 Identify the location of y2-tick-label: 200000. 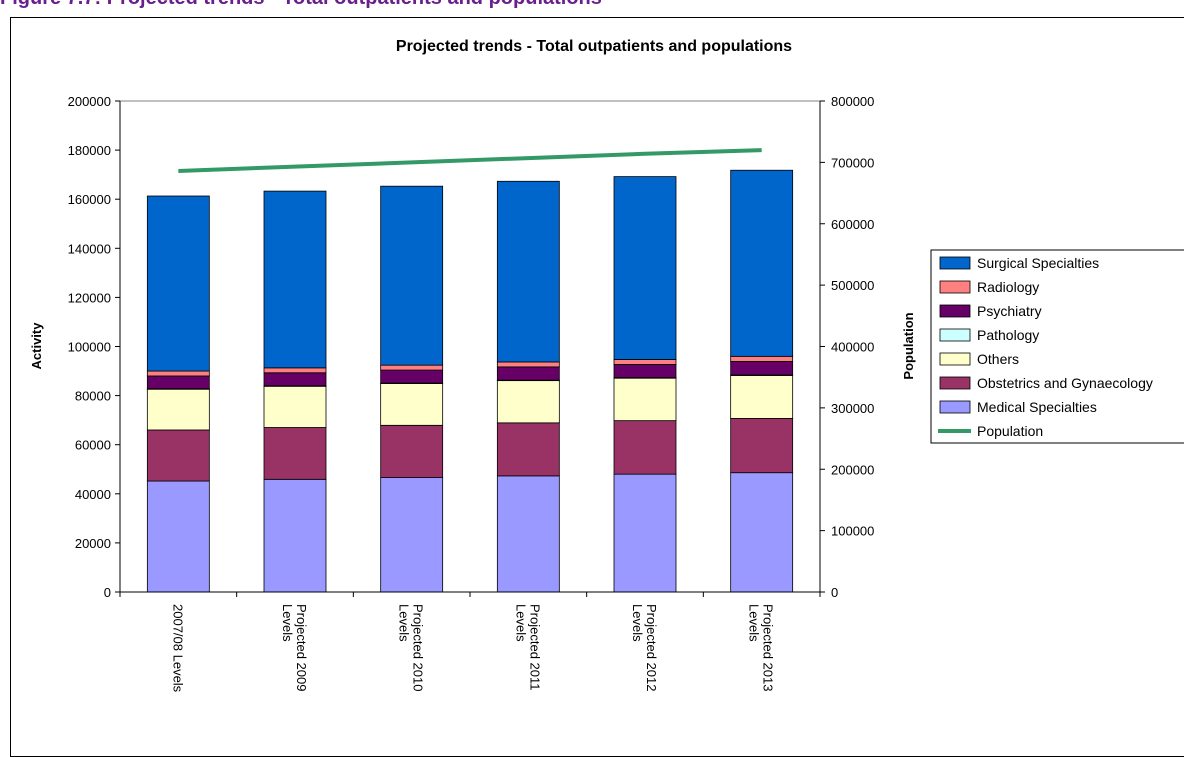
(852, 469).